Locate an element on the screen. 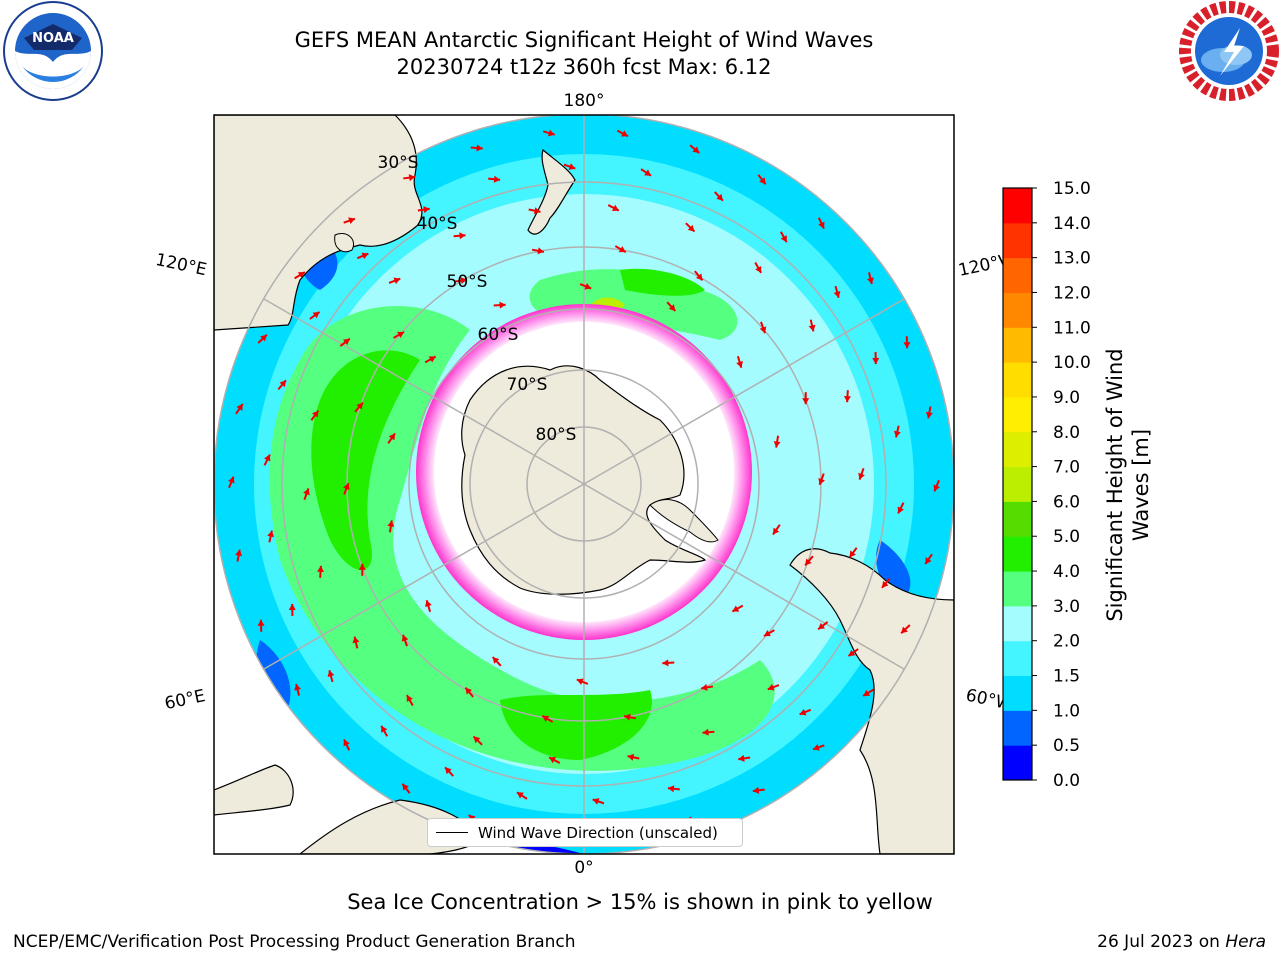  colorbar-tick-label: 9.0 is located at coordinates (1066, 398).